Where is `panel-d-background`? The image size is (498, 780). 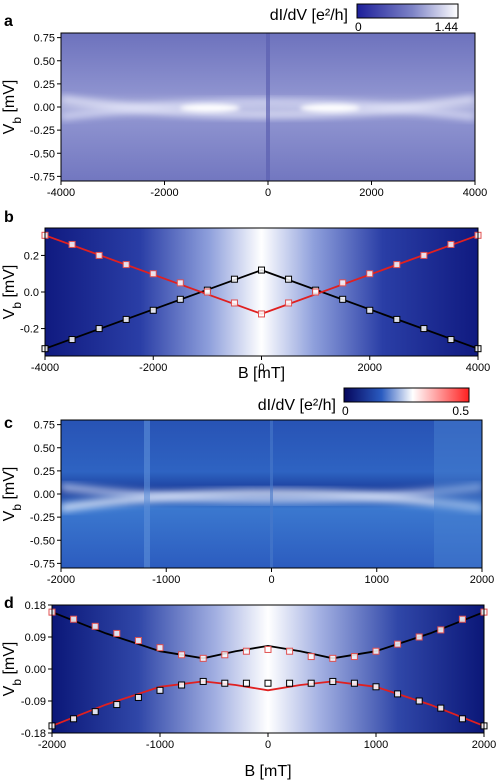
panel-d-background is located at coordinates (268, 669).